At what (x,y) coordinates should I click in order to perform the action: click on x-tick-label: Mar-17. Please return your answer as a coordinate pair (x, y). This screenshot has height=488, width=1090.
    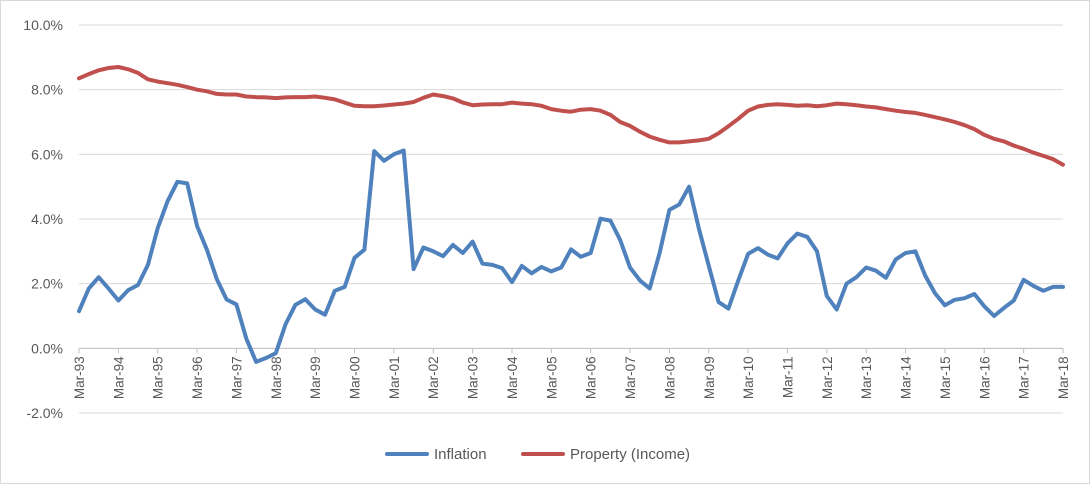
    Looking at the image, I should click on (1024, 377).